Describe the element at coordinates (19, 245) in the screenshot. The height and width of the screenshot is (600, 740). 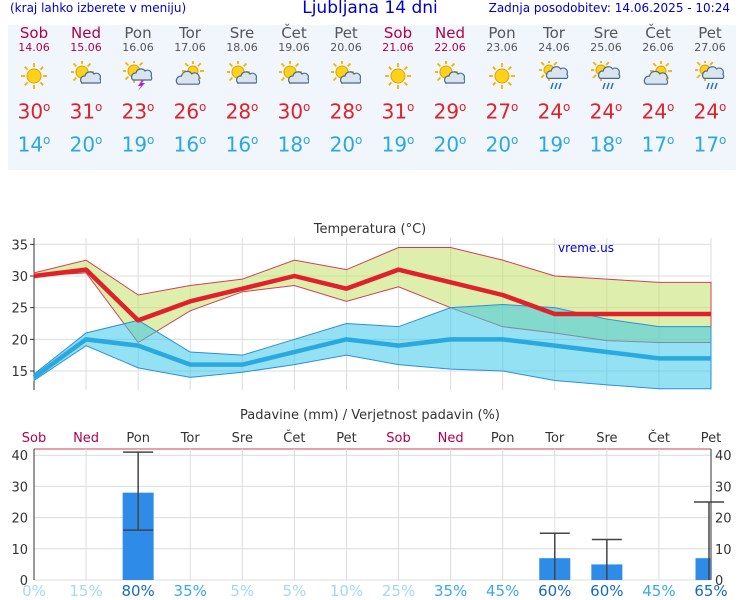
I see `y-tick-label: 35` at that location.